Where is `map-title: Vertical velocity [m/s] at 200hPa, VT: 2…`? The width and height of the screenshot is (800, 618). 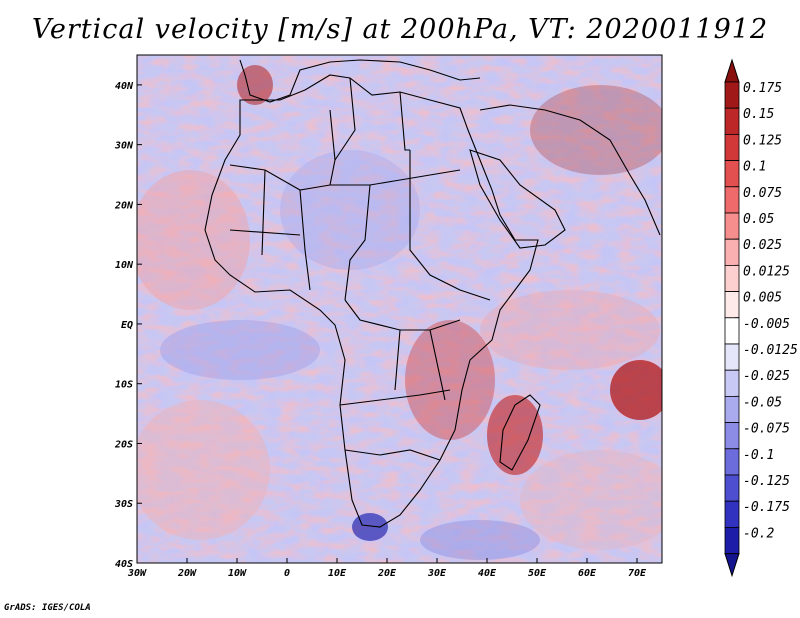 map-title: Vertical velocity [m/s] at 200hPa, VT: 2… is located at coordinates (400, 29).